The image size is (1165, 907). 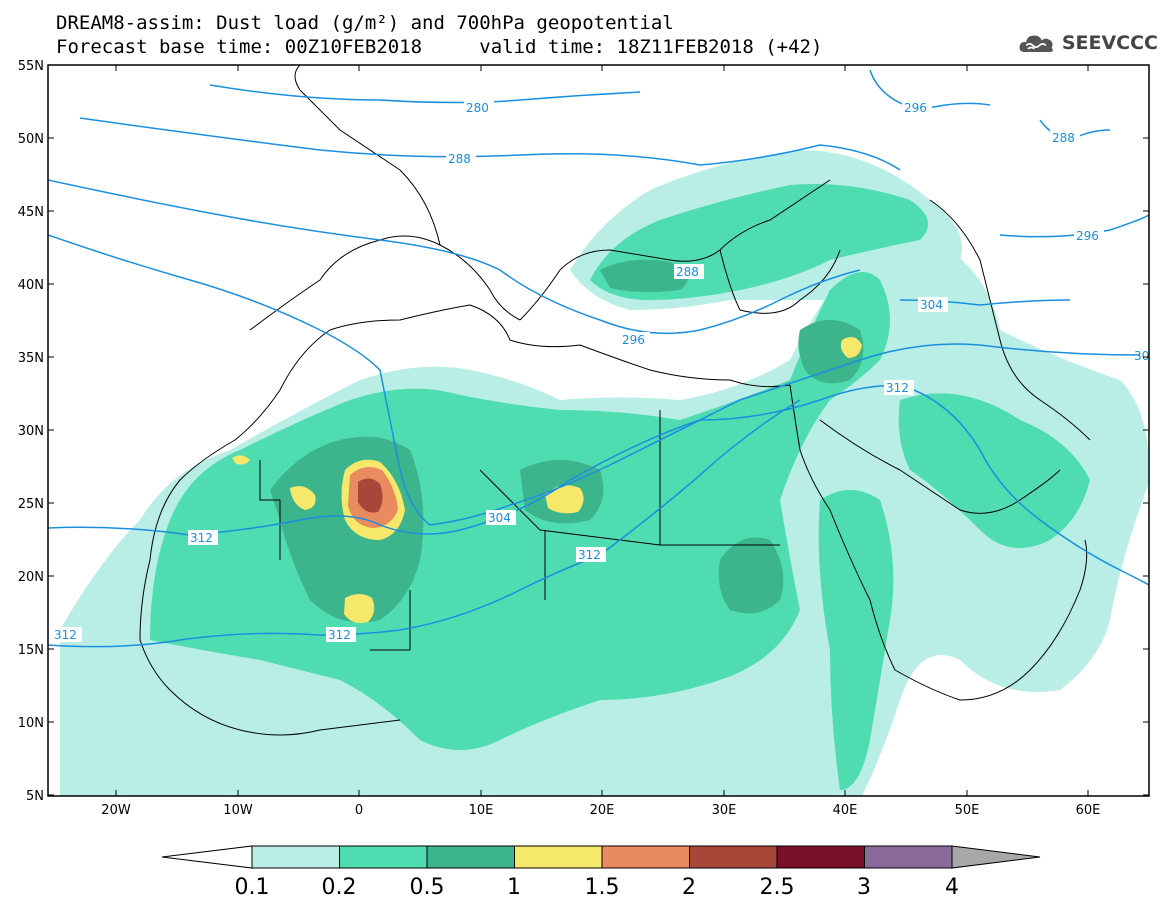 I want to click on contour-label-304: 304, so click(x=499, y=518).